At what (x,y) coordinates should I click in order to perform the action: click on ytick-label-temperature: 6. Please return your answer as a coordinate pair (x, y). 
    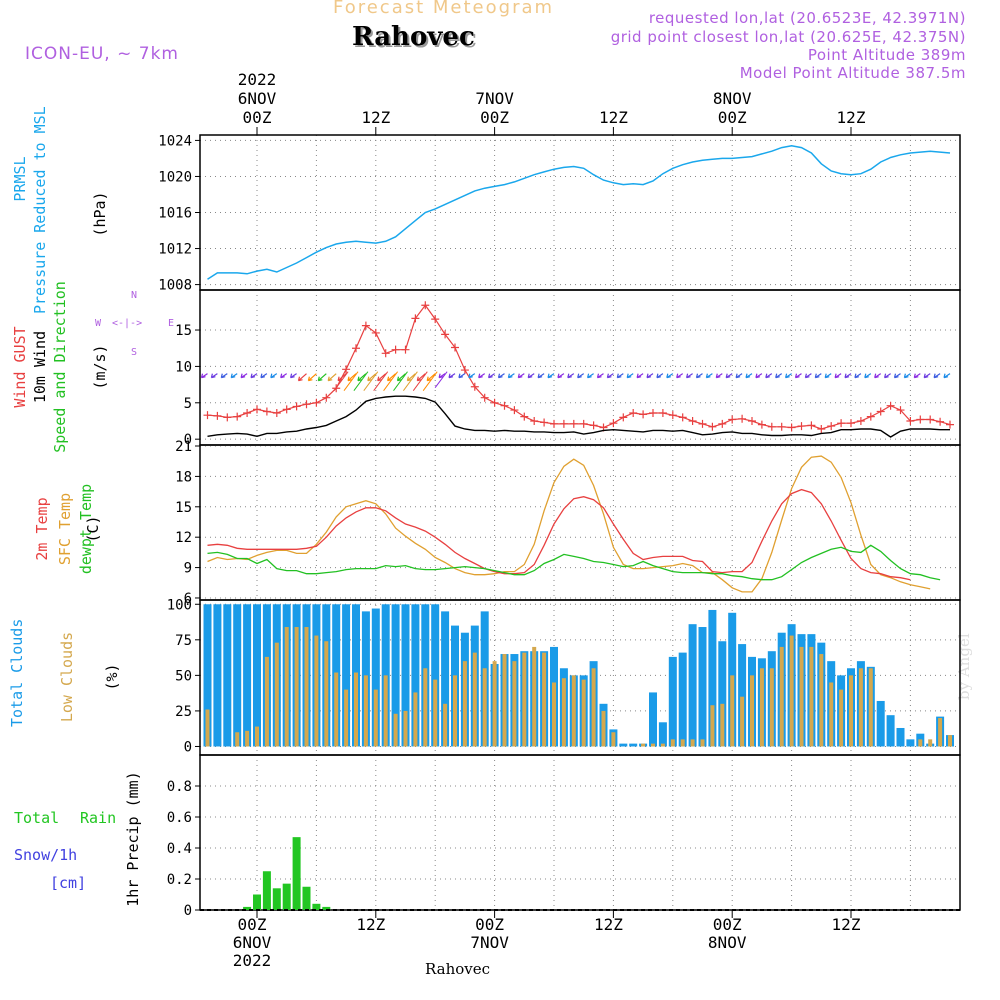
    Looking at the image, I should click on (188, 599).